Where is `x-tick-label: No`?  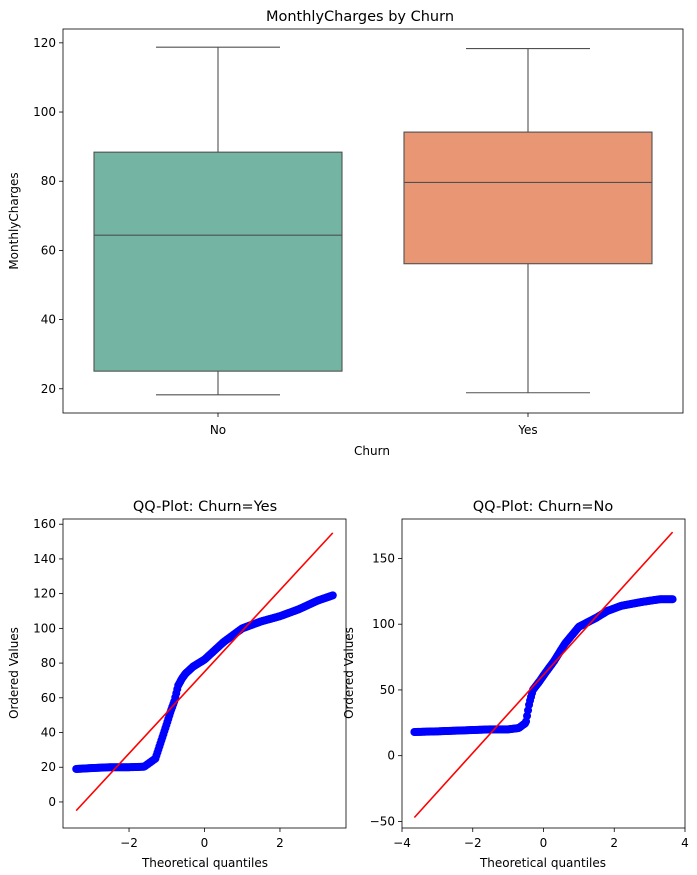 x-tick-label: No is located at coordinates (218, 430).